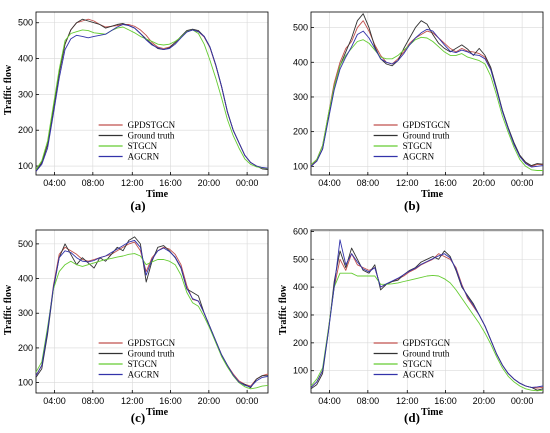  What do you see at coordinates (300, 231) in the screenshot?
I see `y-tick-label: 600` at bounding box center [300, 231].